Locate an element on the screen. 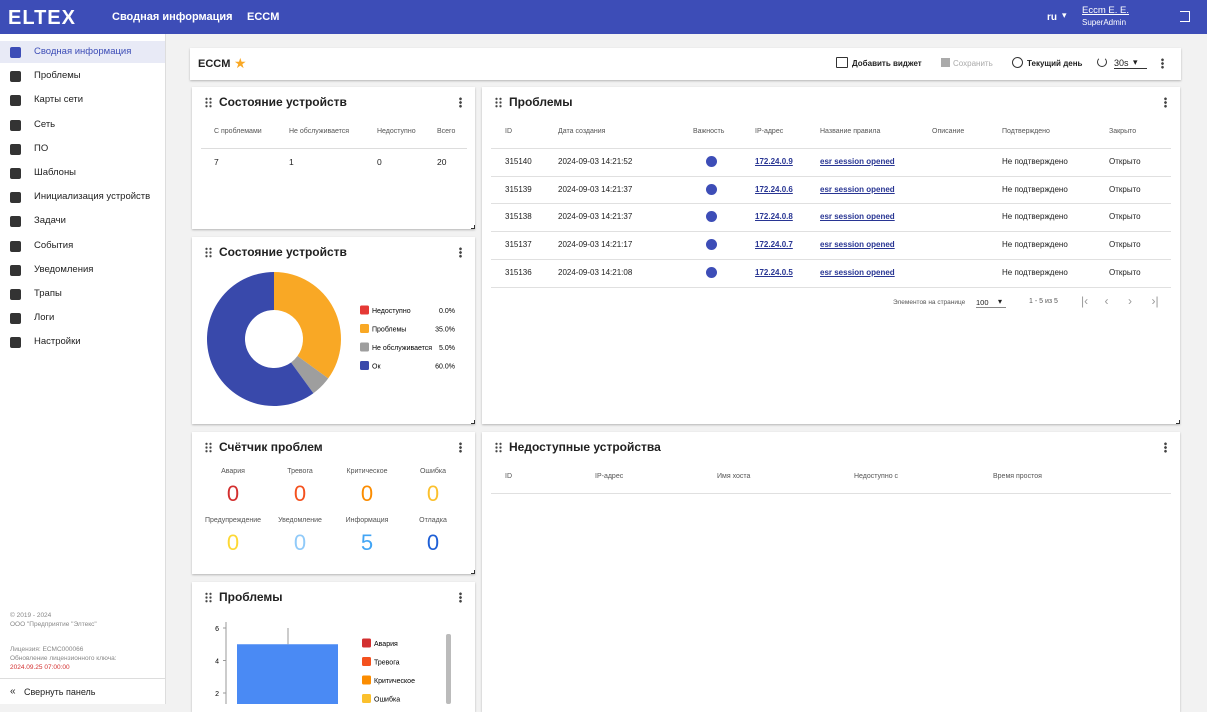 This screenshot has width=1207, height=712. menu-item: Сводная информация is located at coordinates (83, 51).